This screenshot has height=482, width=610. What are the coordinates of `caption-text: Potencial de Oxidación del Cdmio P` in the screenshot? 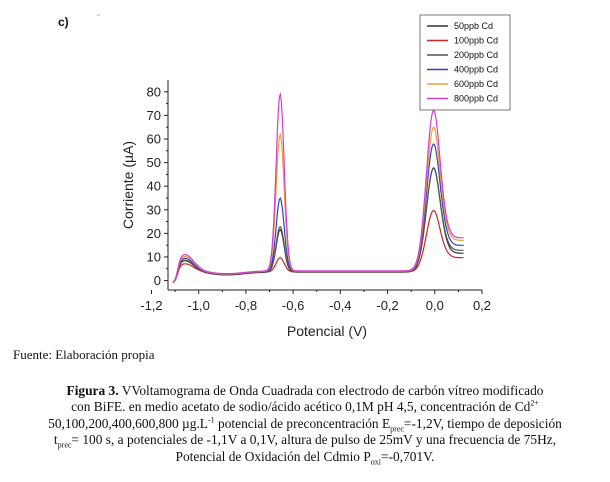 It's located at (273, 456).